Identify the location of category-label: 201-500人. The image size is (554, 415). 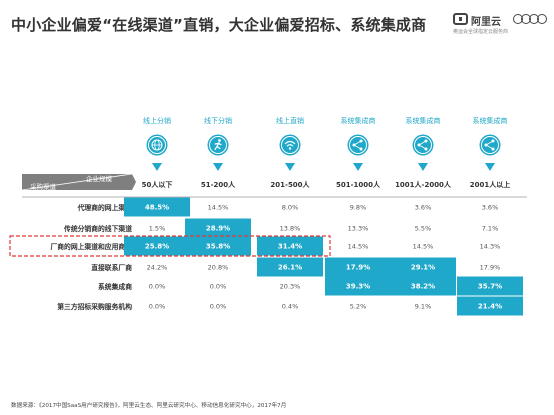
(290, 184).